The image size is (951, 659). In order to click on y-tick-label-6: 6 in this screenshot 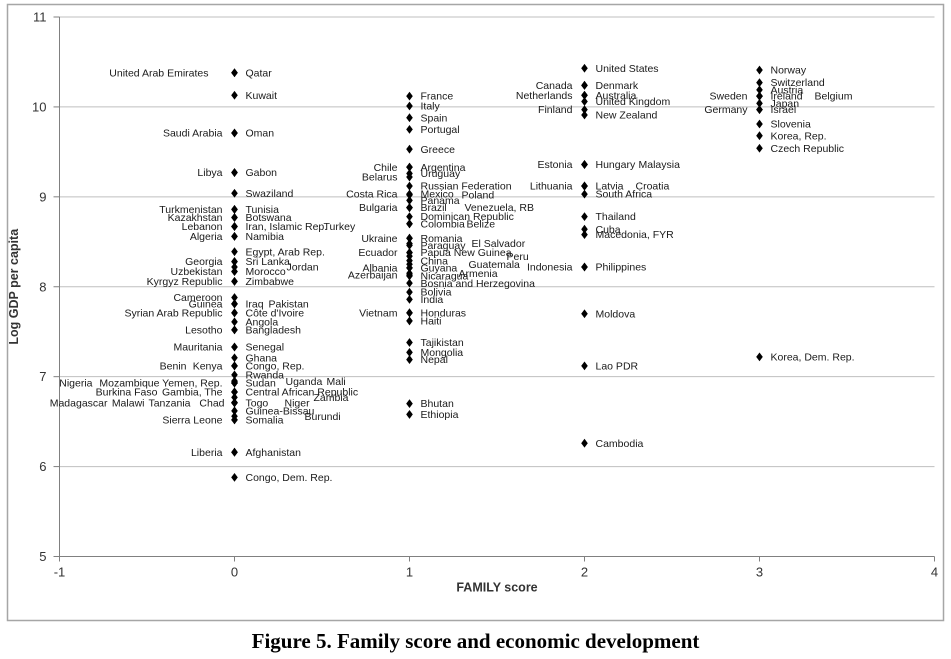, I will do `click(42, 466)`.